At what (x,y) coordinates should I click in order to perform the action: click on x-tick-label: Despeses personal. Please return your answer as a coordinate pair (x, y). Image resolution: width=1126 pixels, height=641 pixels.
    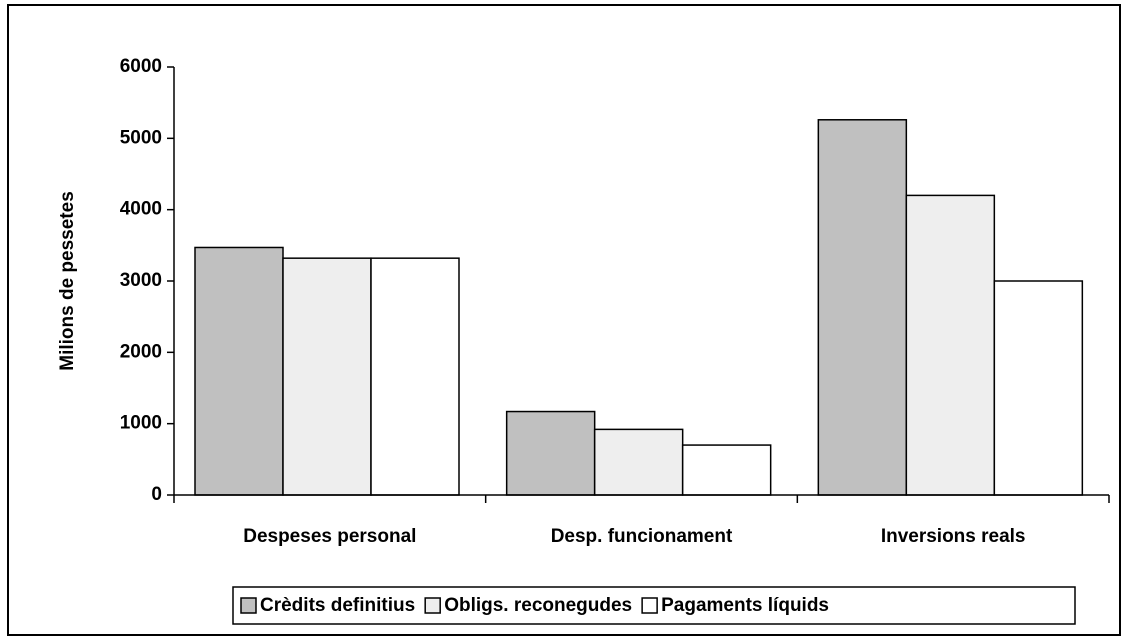
    Looking at the image, I should click on (329, 536).